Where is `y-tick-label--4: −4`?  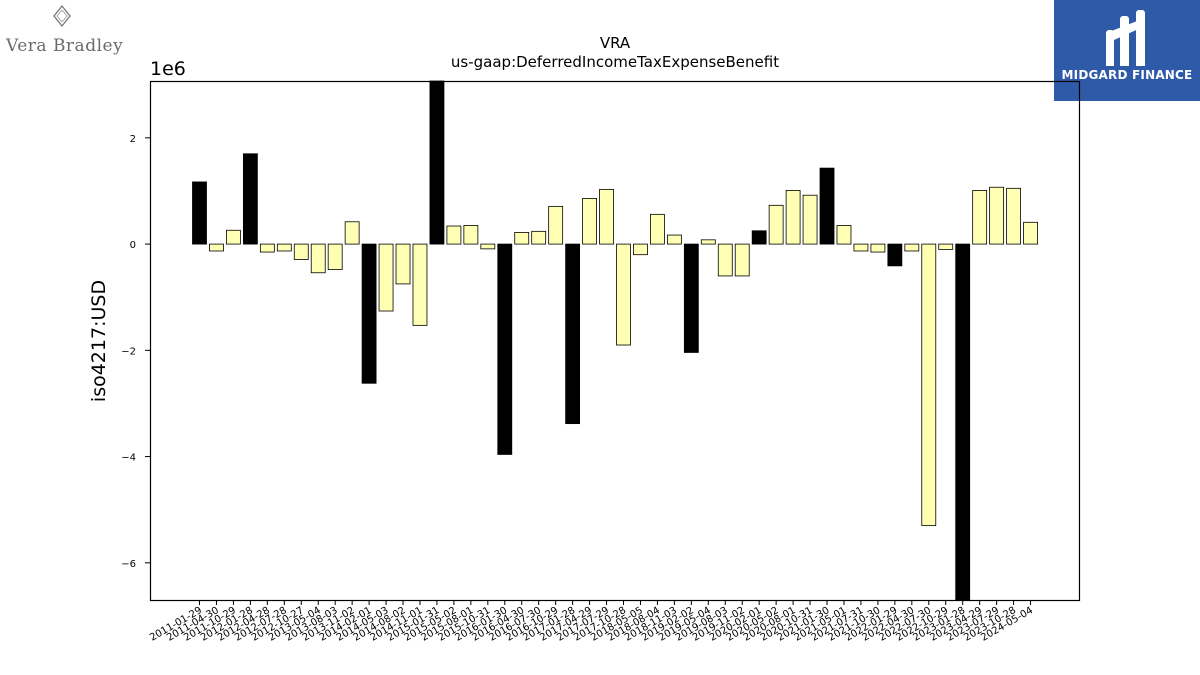
y-tick-label--4: −4 is located at coordinates (128, 458).